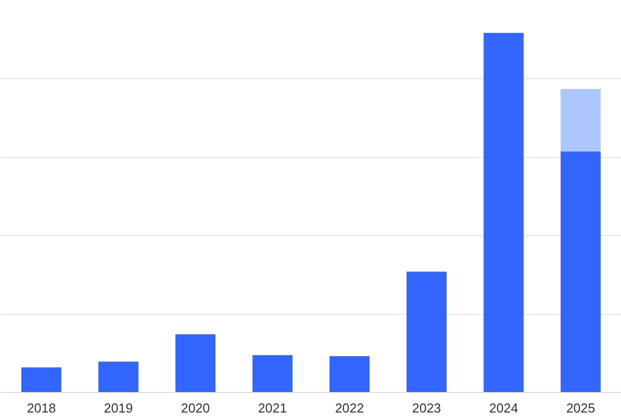 This screenshot has width=621, height=420. What do you see at coordinates (195, 408) in the screenshot?
I see `x-tick-label: 2020` at bounding box center [195, 408].